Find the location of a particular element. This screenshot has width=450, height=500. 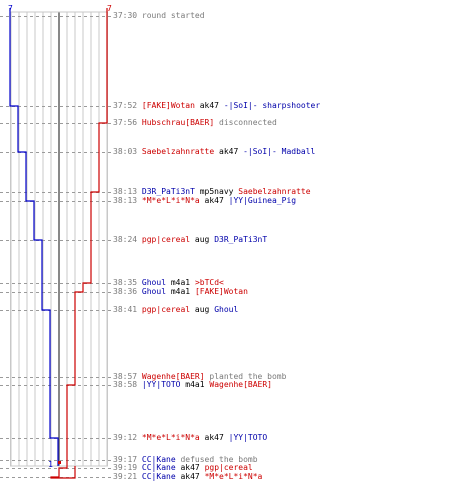

event-time: 39:12 is located at coordinates (125, 437).